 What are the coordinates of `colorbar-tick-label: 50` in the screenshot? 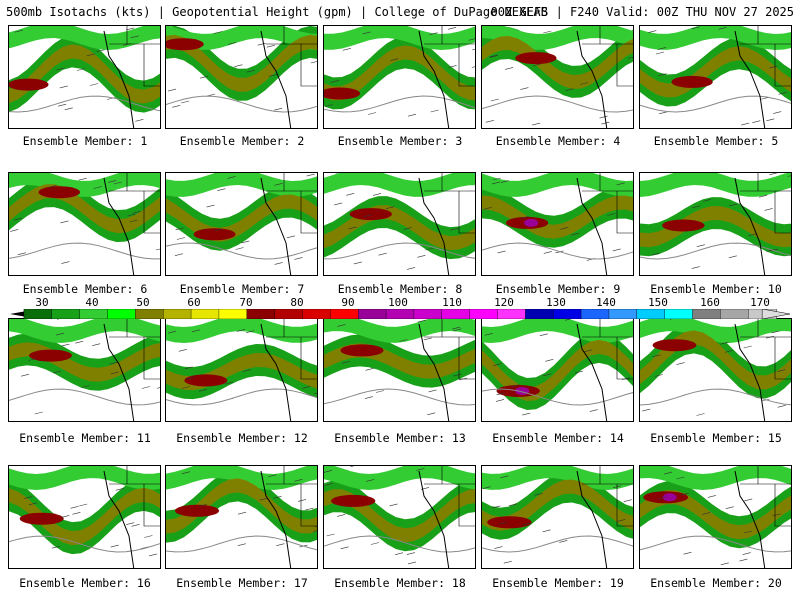 It's located at (143, 302).